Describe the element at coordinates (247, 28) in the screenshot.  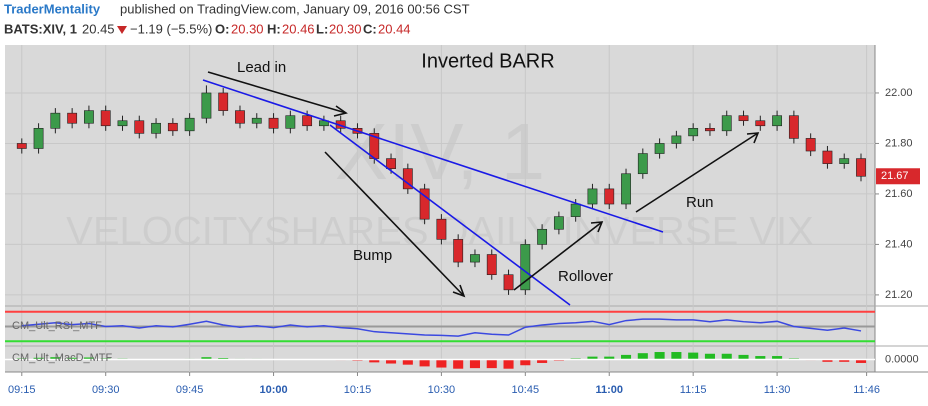
I see `open-value: 20.30` at that location.